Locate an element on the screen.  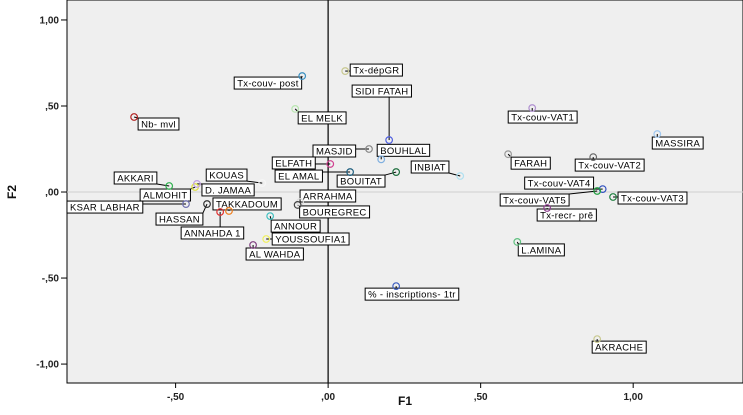
data-point-group: AKKARI is located at coordinates (141, 179).